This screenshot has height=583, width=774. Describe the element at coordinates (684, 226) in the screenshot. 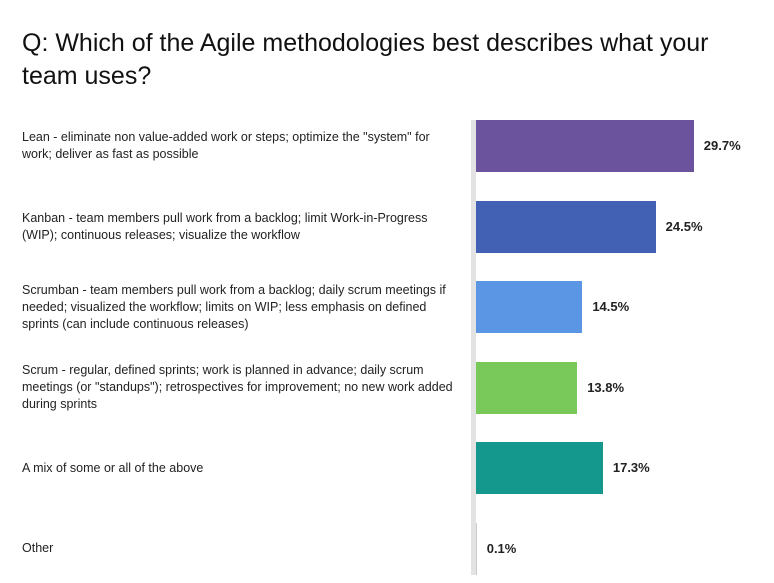

I see `value-label: 24.5%` at that location.